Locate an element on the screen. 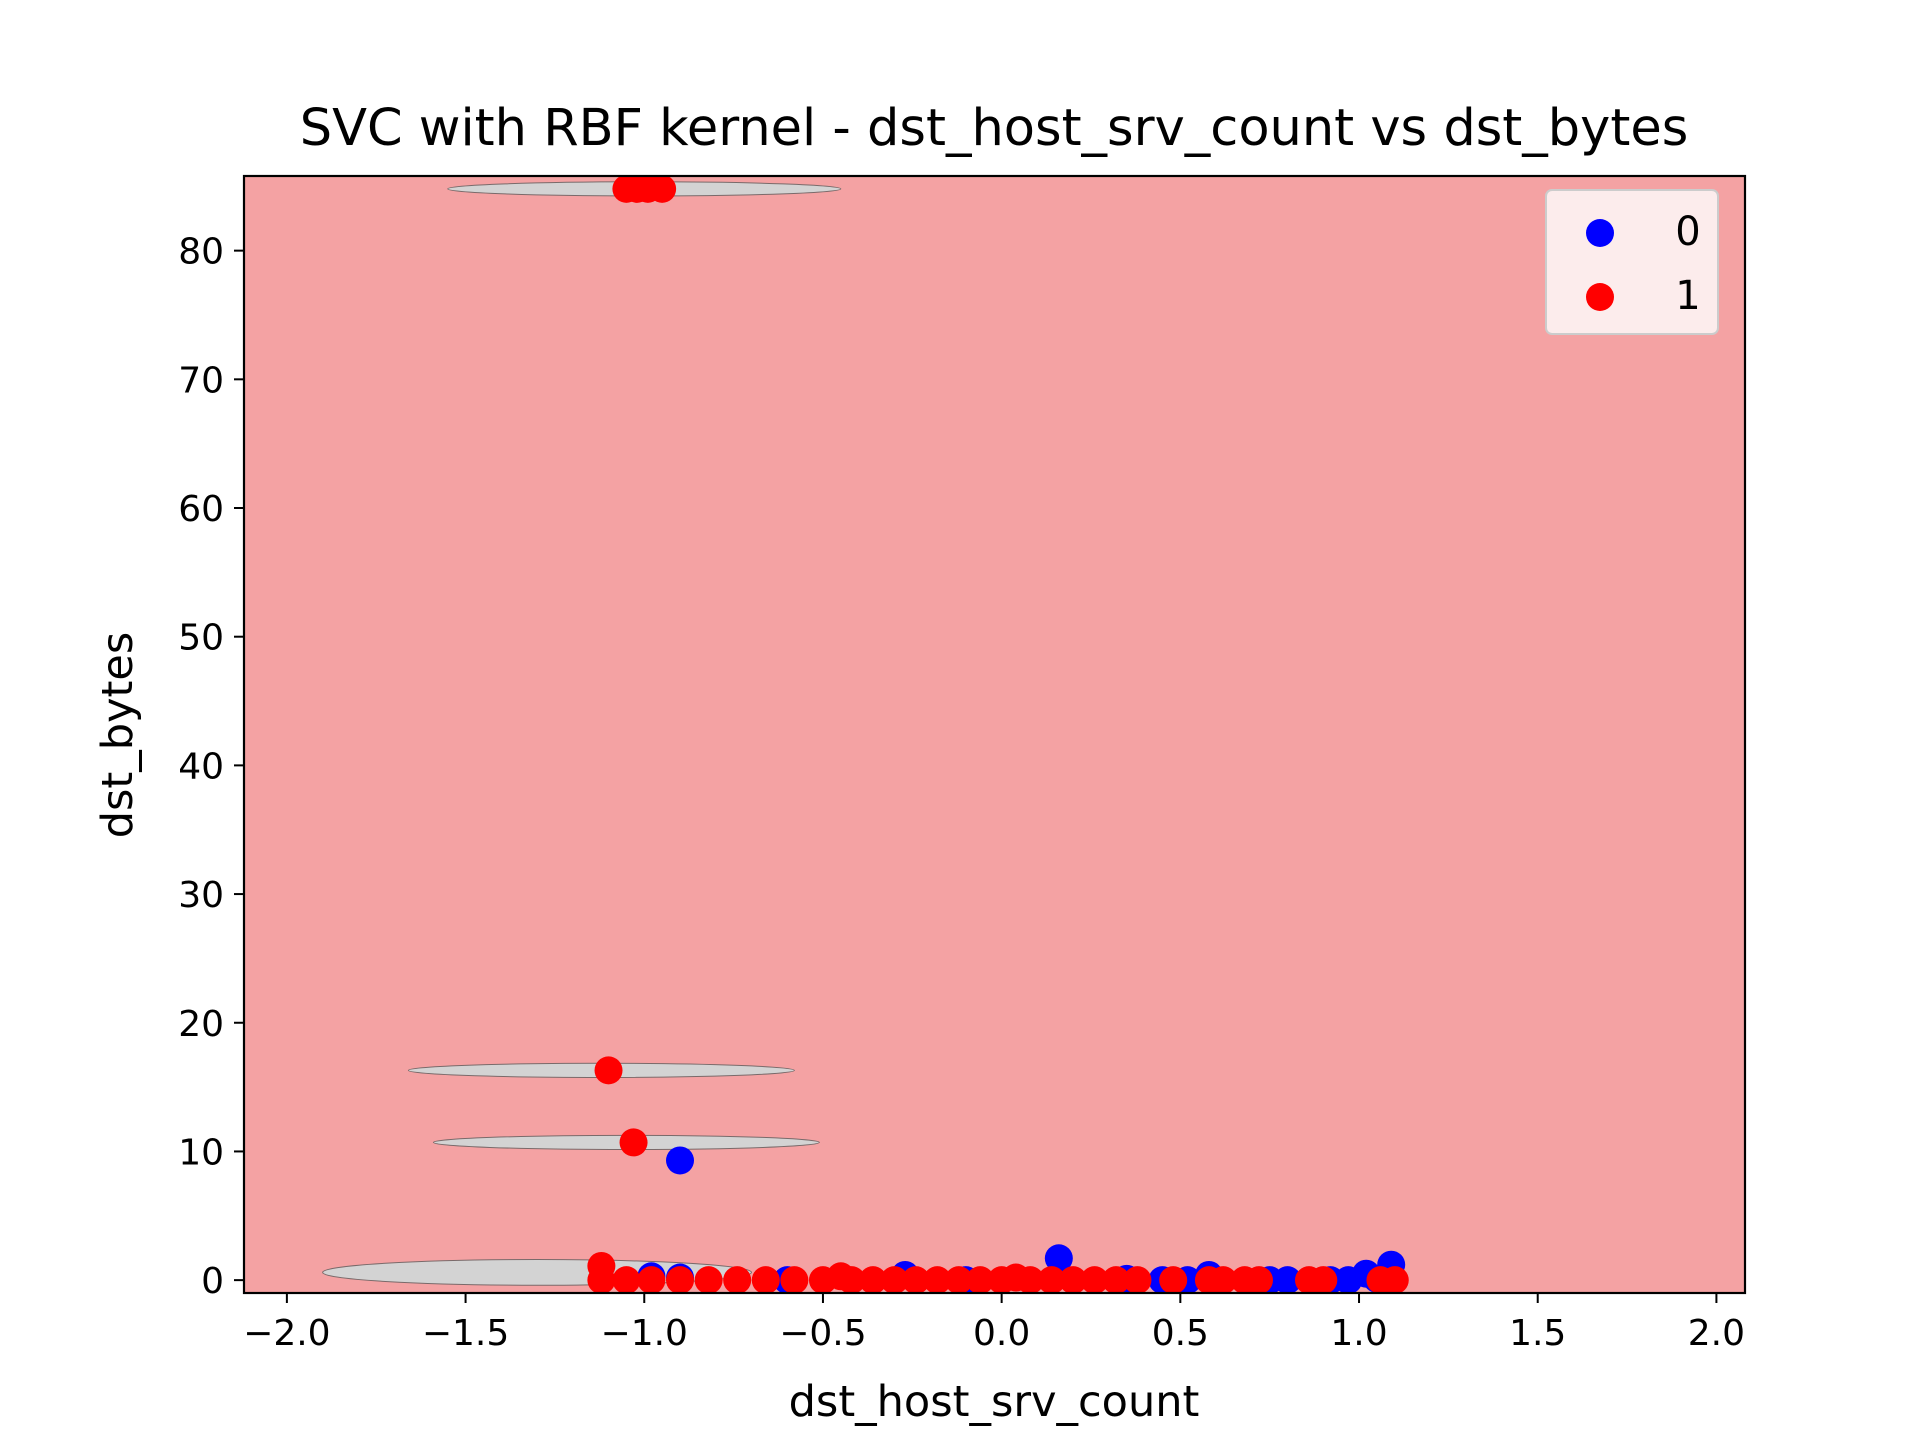 The width and height of the screenshot is (1920, 1440). y-tick-label: 20 is located at coordinates (201, 1024).